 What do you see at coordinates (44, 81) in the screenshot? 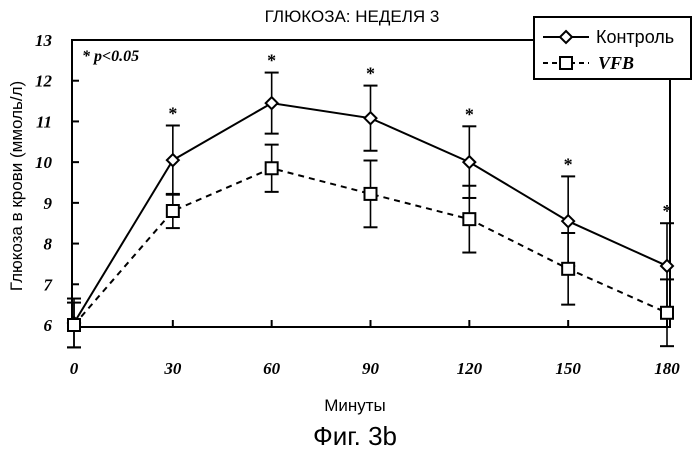
I see `y-tick-label: 12` at bounding box center [44, 81].